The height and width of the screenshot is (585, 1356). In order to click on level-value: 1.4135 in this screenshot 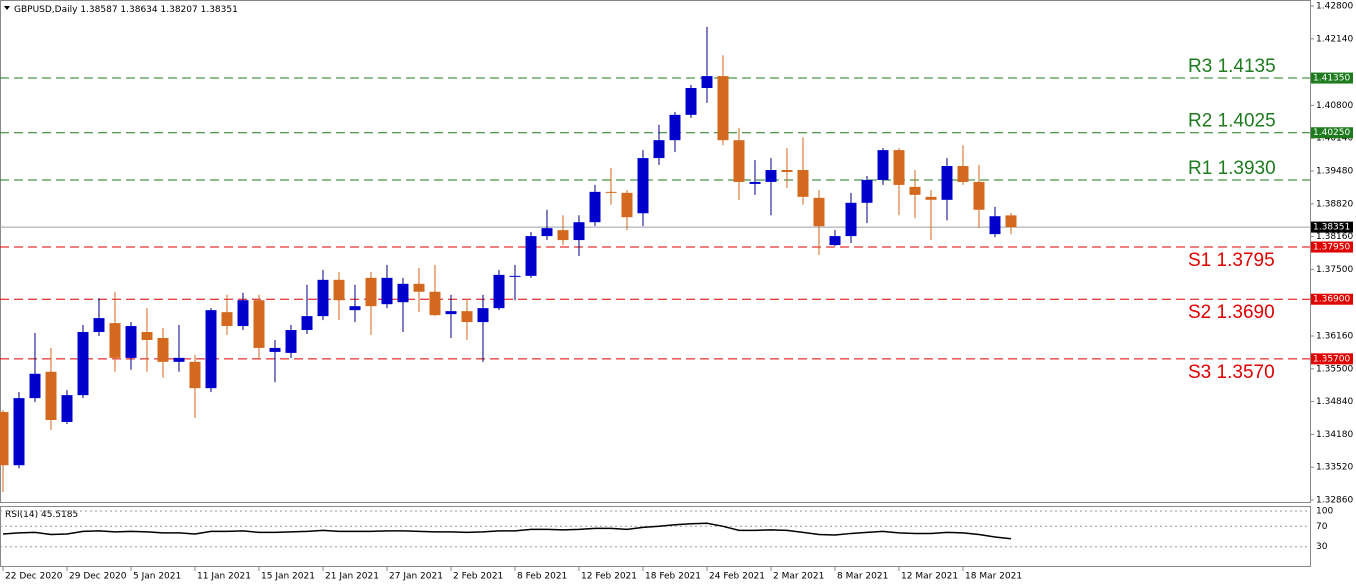, I will do `click(1247, 66)`.